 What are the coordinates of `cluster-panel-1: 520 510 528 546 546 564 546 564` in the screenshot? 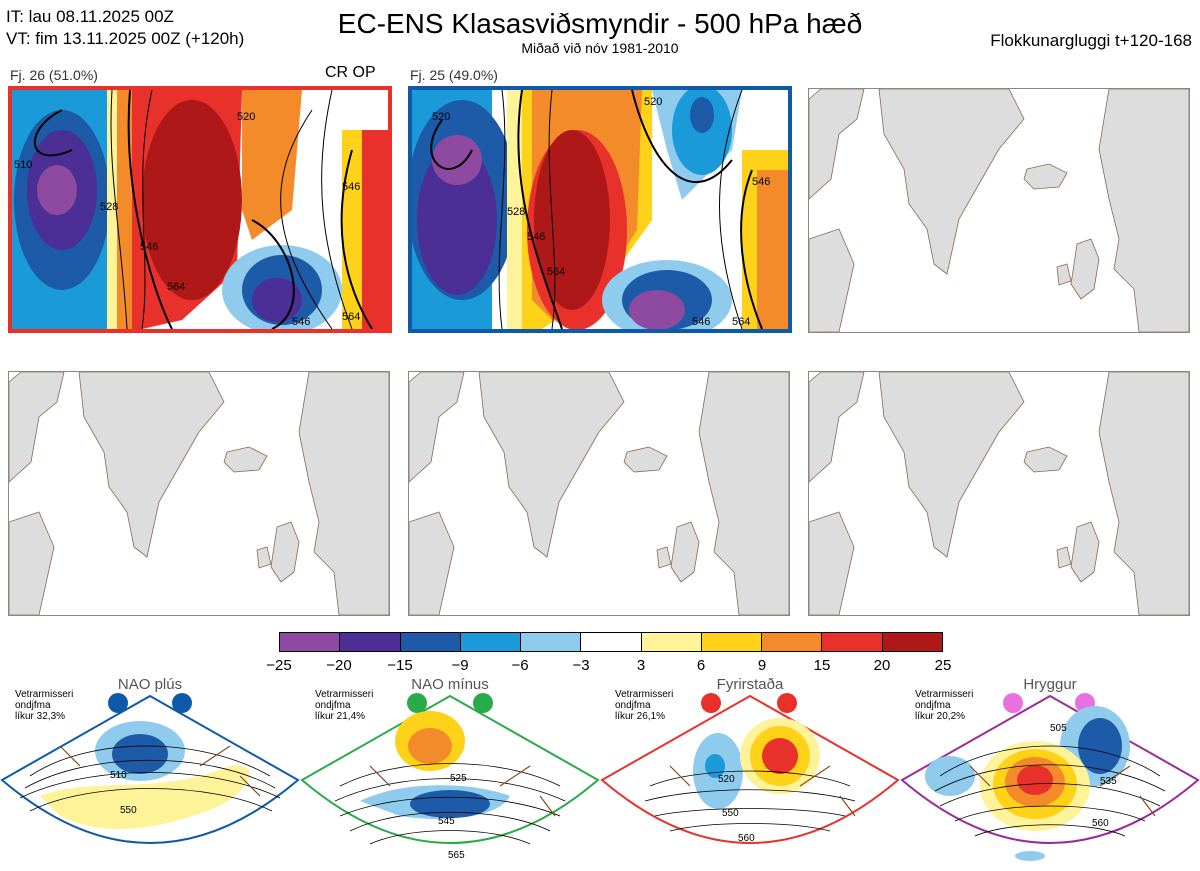 It's located at (200, 209).